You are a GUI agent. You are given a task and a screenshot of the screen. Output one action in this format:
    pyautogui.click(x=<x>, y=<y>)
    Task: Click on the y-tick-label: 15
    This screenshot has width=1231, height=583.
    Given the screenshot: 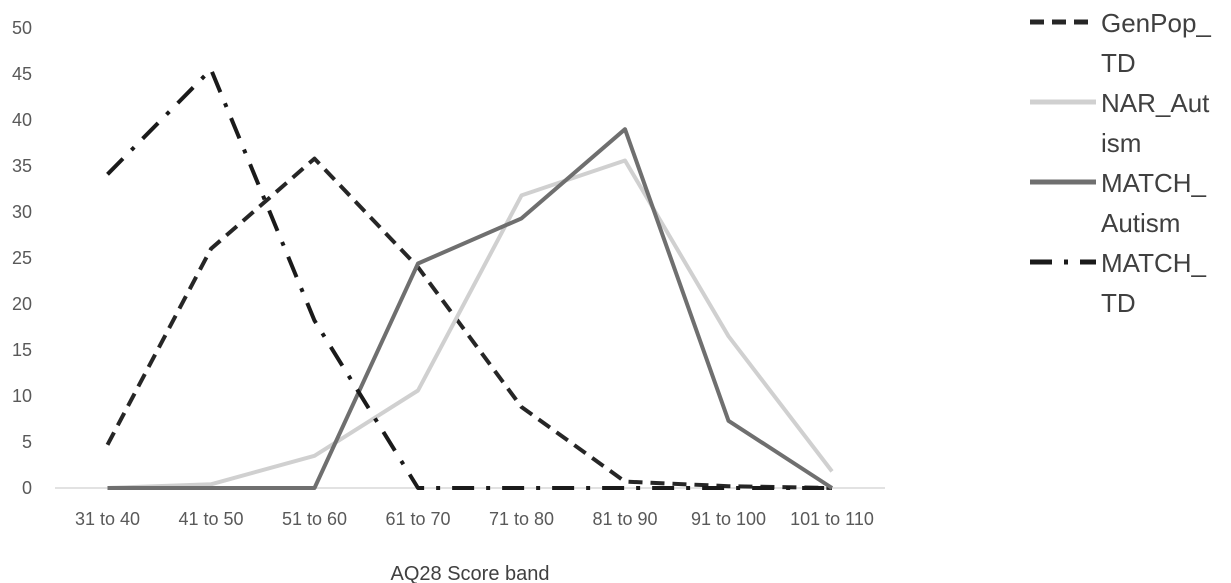 What is the action you would take?
    pyautogui.click(x=22, y=350)
    